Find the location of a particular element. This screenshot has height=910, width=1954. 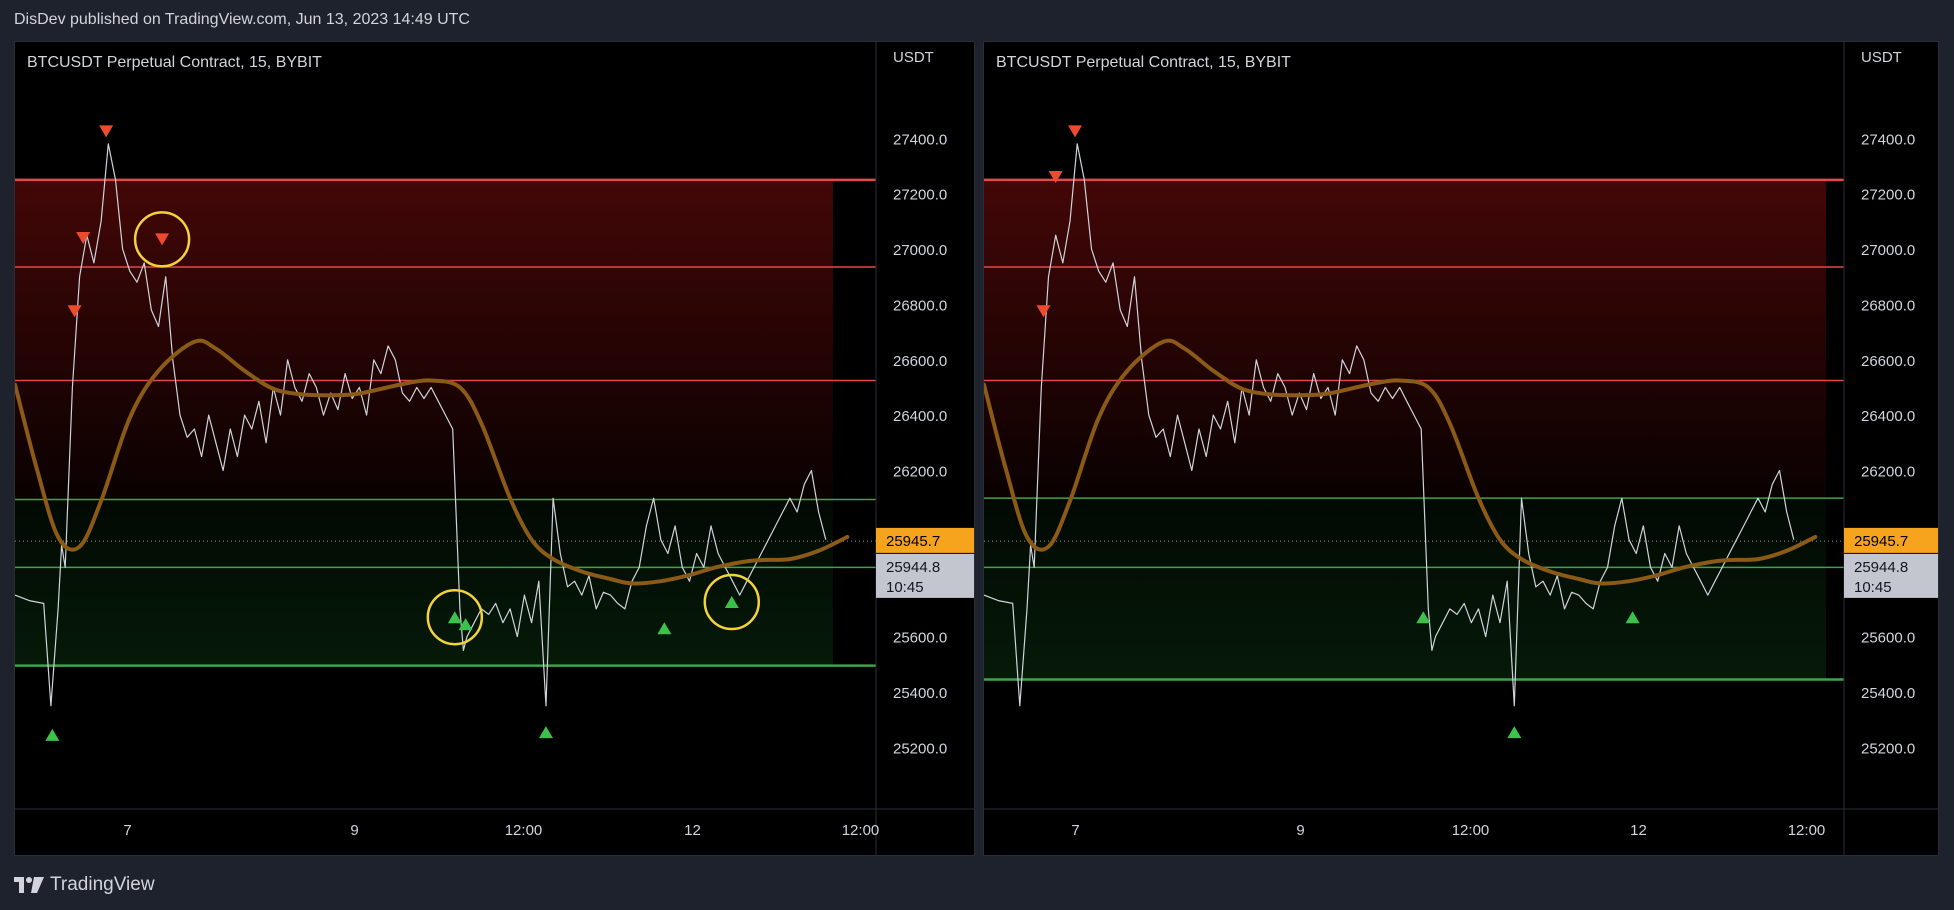

tradingview-logo-icon is located at coordinates (29, 885).